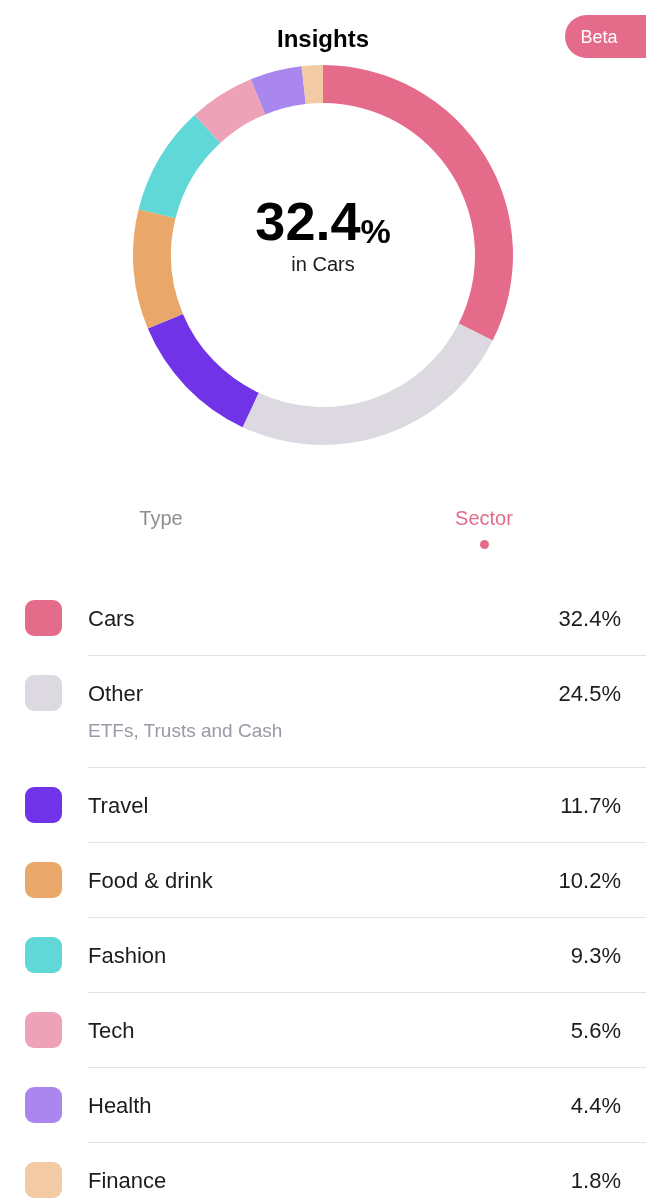 This screenshot has width=646, height=1200. What do you see at coordinates (599, 37) in the screenshot?
I see `text: Beta` at bounding box center [599, 37].